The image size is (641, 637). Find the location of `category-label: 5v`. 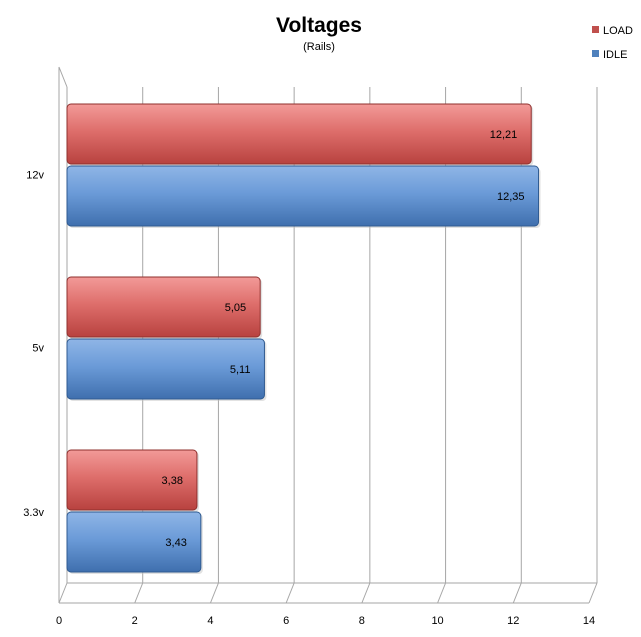

category-label: 5v is located at coordinates (38, 349).